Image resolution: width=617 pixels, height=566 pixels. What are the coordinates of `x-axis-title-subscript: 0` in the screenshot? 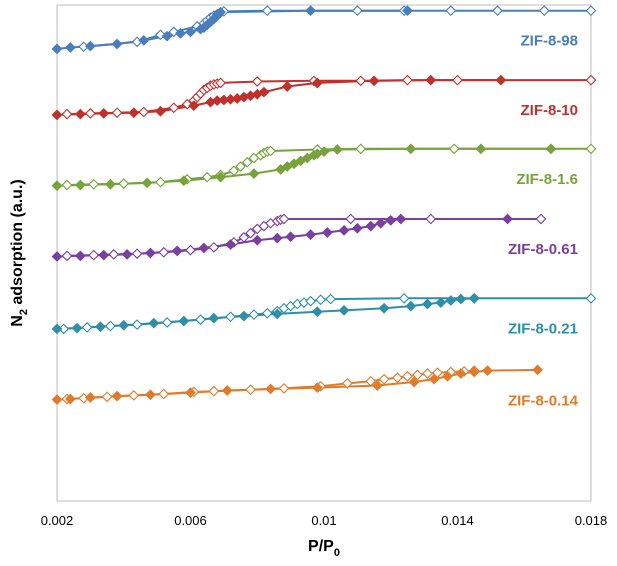 It's located at (337, 553).